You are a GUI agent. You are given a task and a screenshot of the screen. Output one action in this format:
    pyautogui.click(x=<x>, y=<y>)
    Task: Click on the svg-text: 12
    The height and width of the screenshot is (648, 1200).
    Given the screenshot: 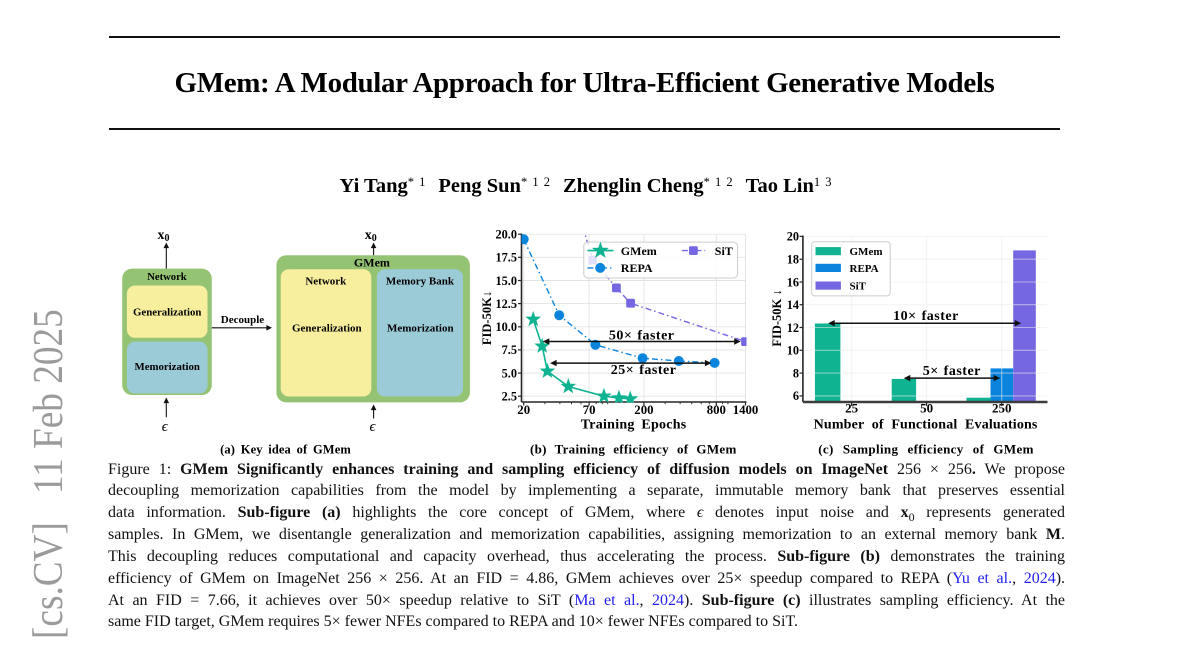 What is the action you would take?
    pyautogui.click(x=793, y=328)
    